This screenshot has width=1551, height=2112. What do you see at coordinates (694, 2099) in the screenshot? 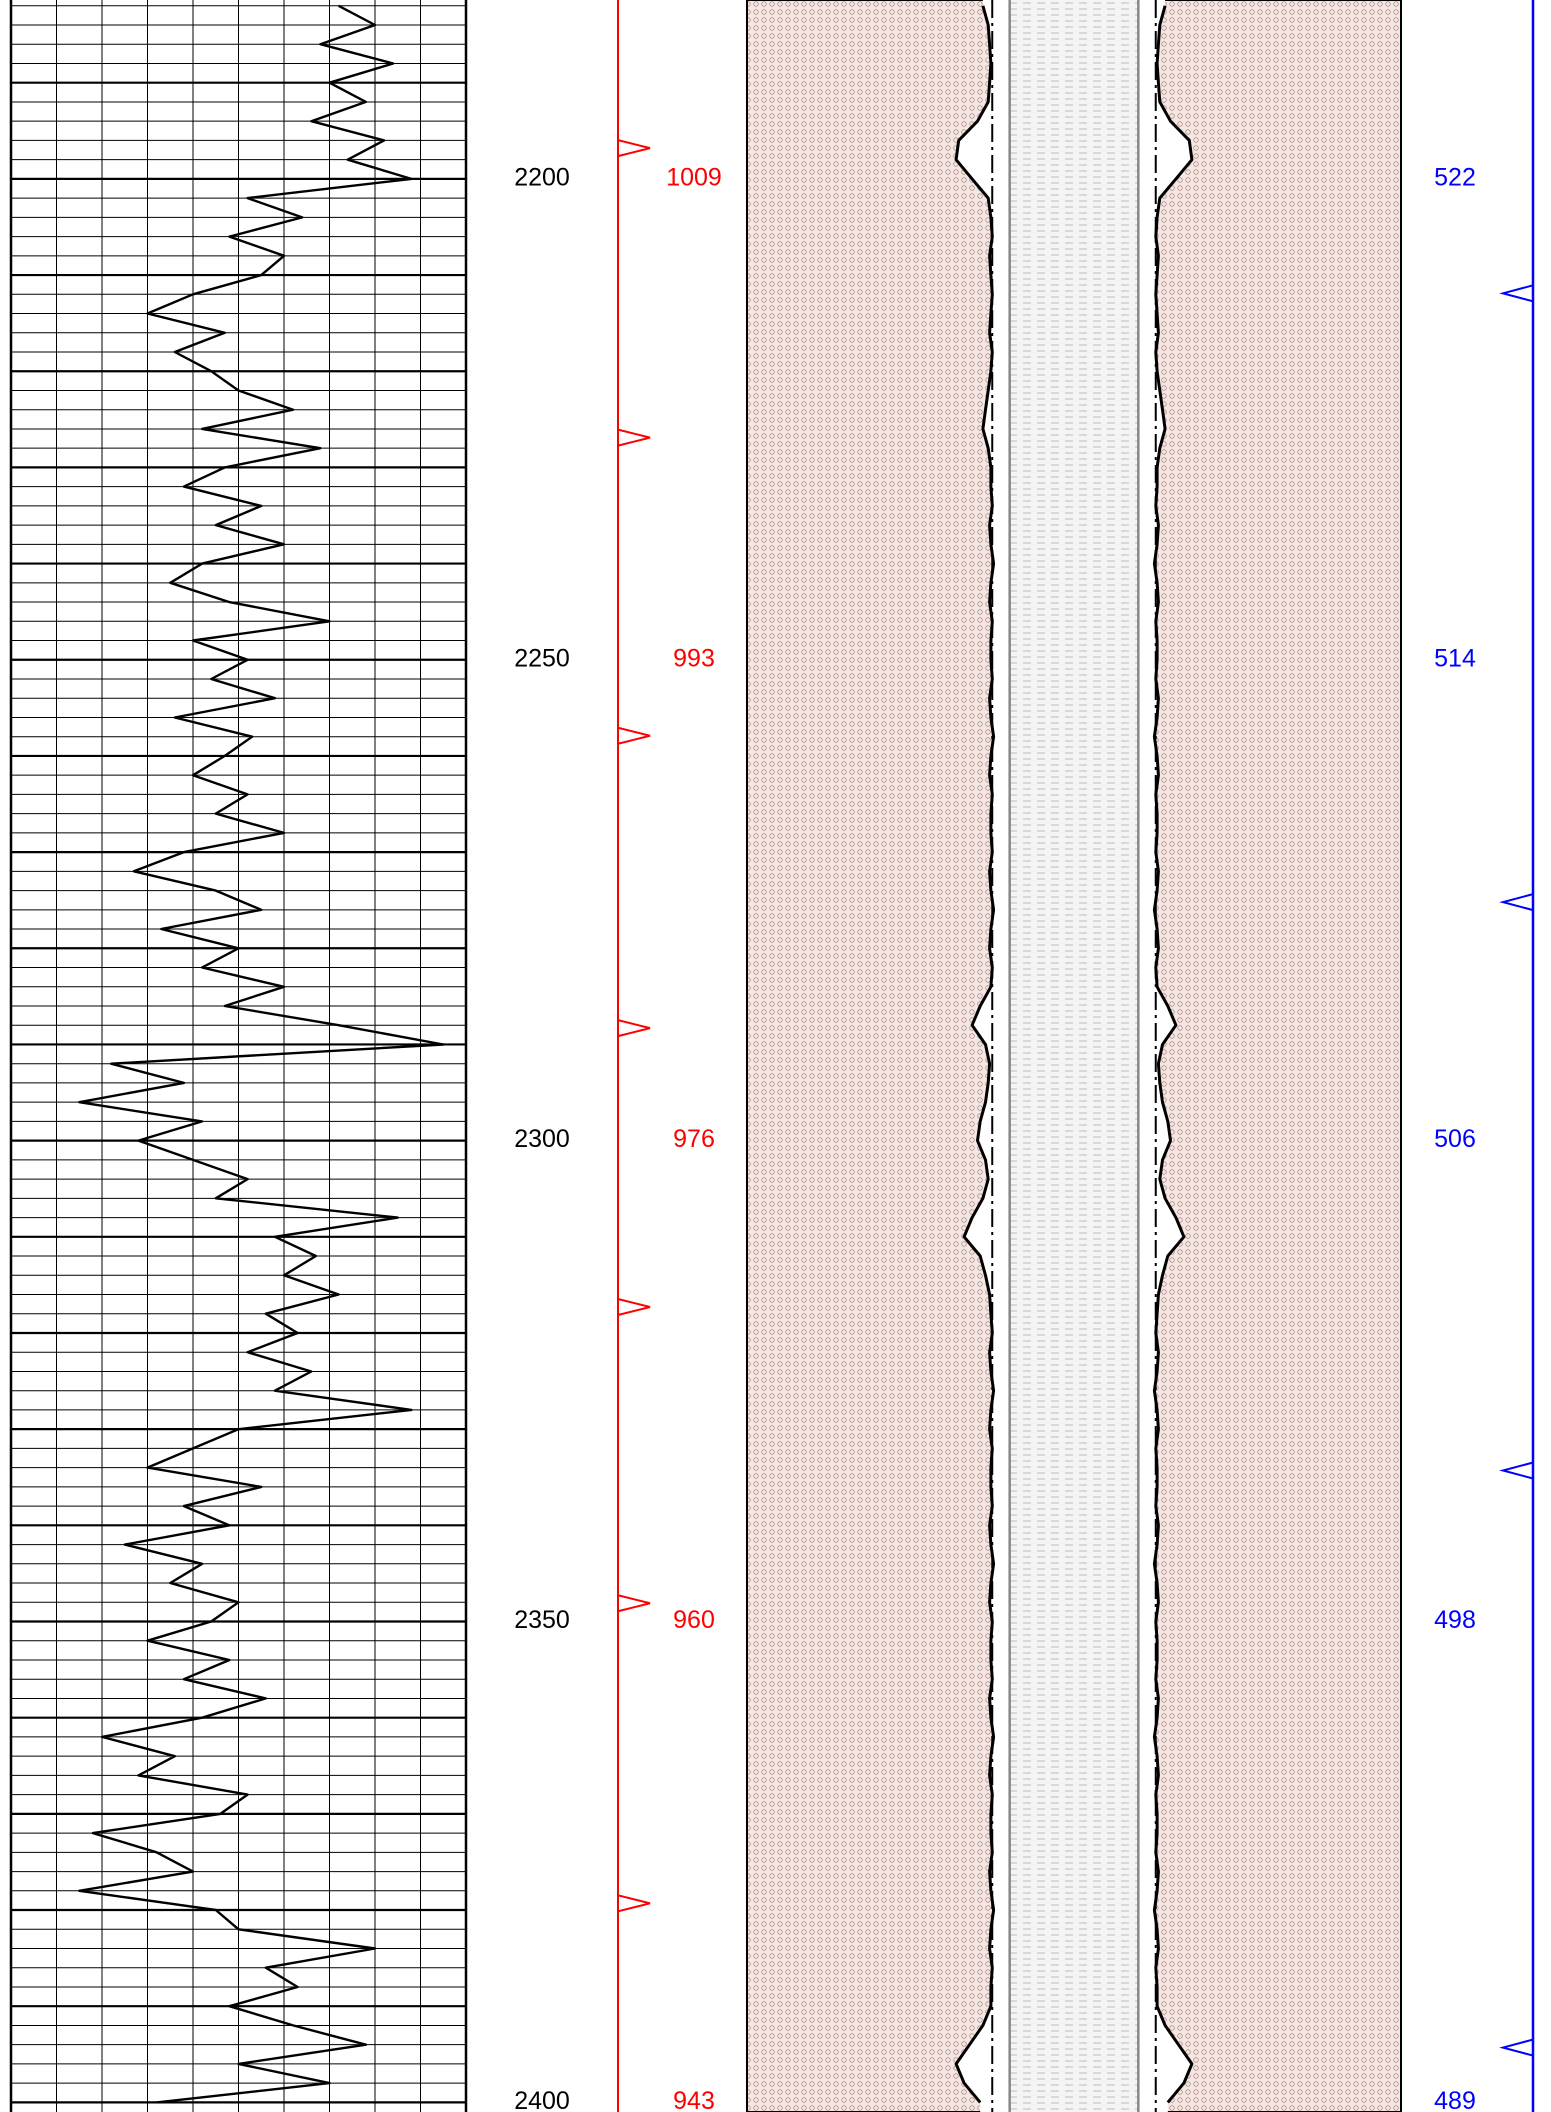
I see `red-scale-label: 943` at bounding box center [694, 2099].